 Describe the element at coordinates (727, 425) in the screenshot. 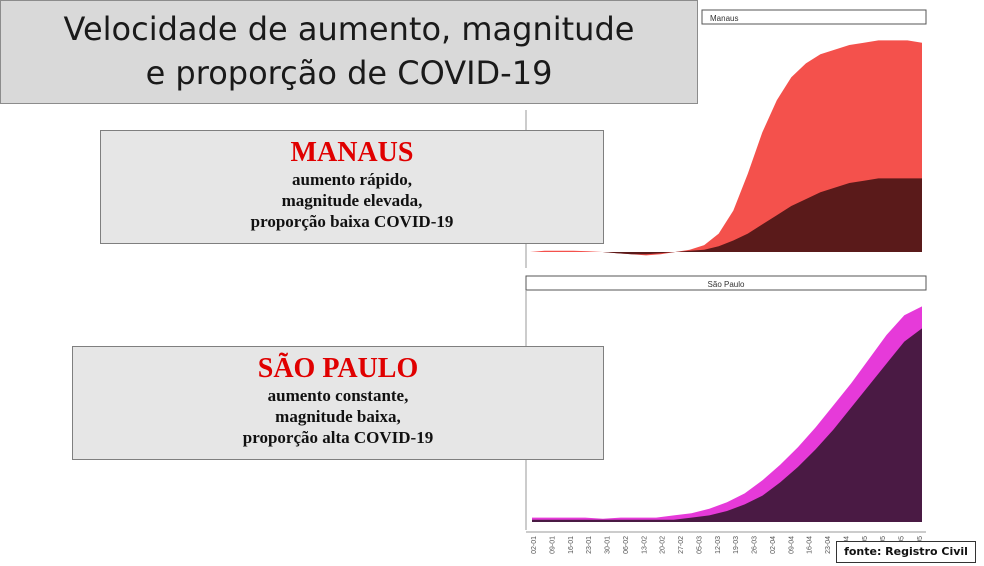

I see `sao-paulo-covid-area` at that location.